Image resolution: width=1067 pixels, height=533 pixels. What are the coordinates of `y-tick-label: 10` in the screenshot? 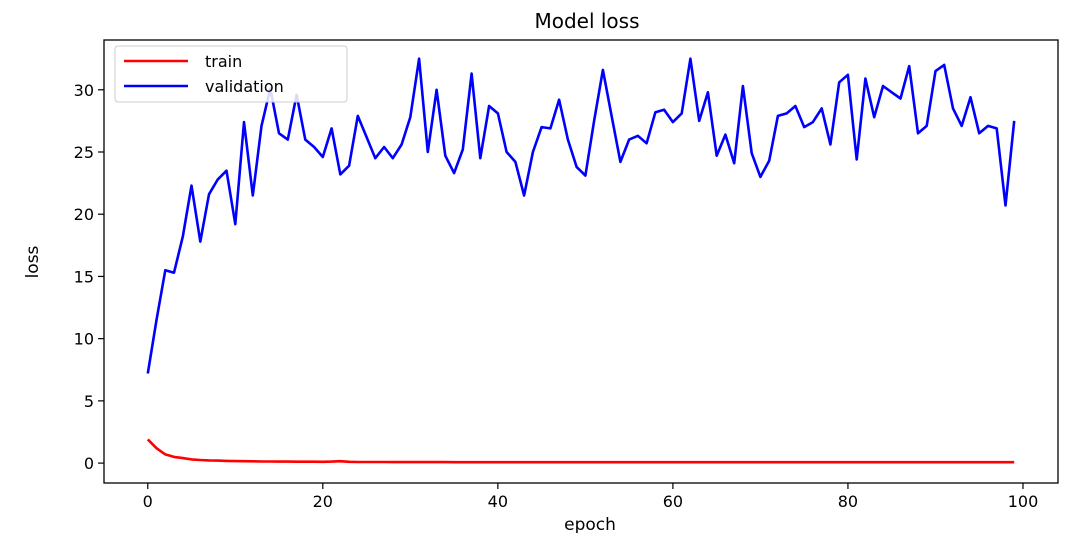 It's located at (84, 339).